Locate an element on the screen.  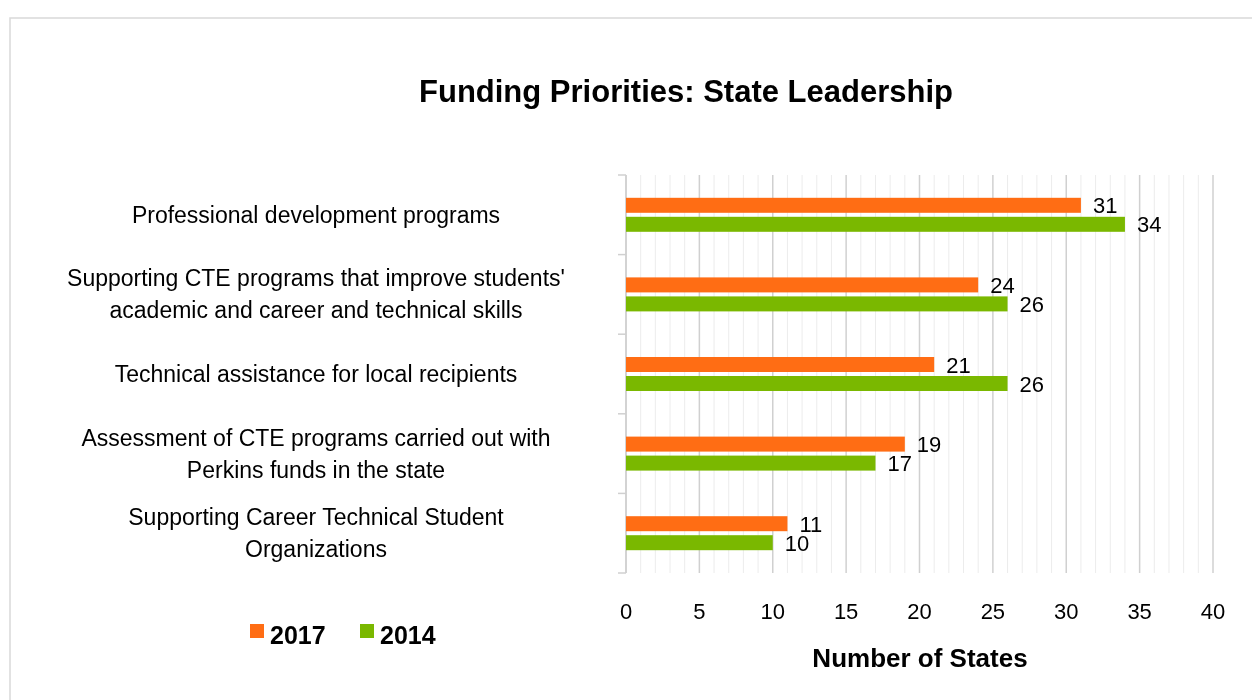
data-label: 34 is located at coordinates (1149, 225).